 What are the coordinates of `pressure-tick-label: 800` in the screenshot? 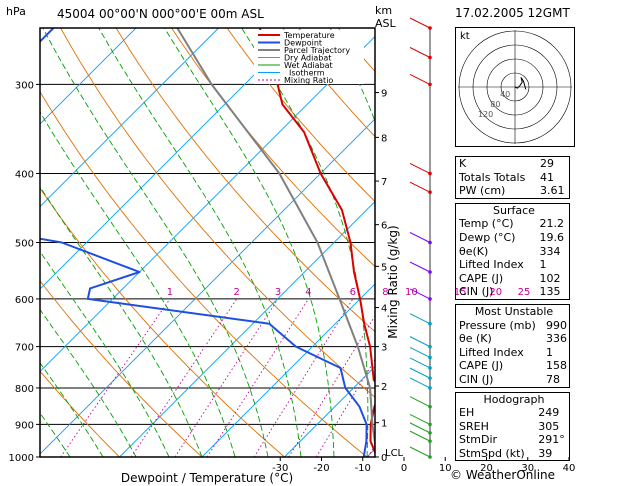 It's located at (24, 389).